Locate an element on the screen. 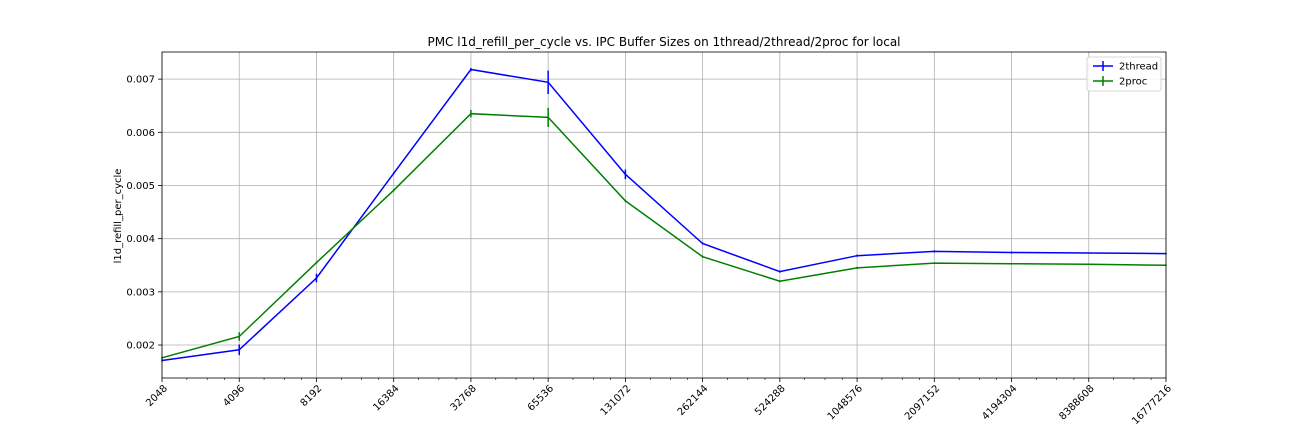 This screenshot has height=432, width=1296. y-tick-label: 0.006 is located at coordinates (140, 133).